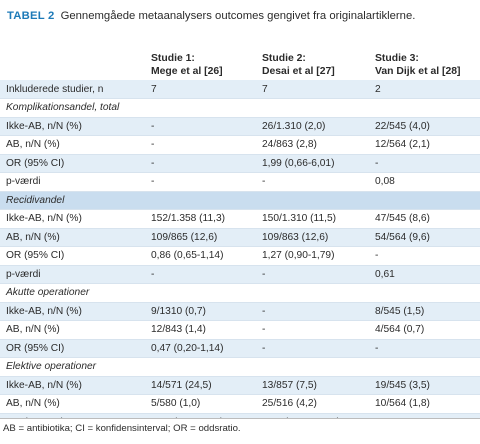  What do you see at coordinates (424, 144) in the screenshot?
I see `value-cell: 12/564 (2,1)` at bounding box center [424, 144].